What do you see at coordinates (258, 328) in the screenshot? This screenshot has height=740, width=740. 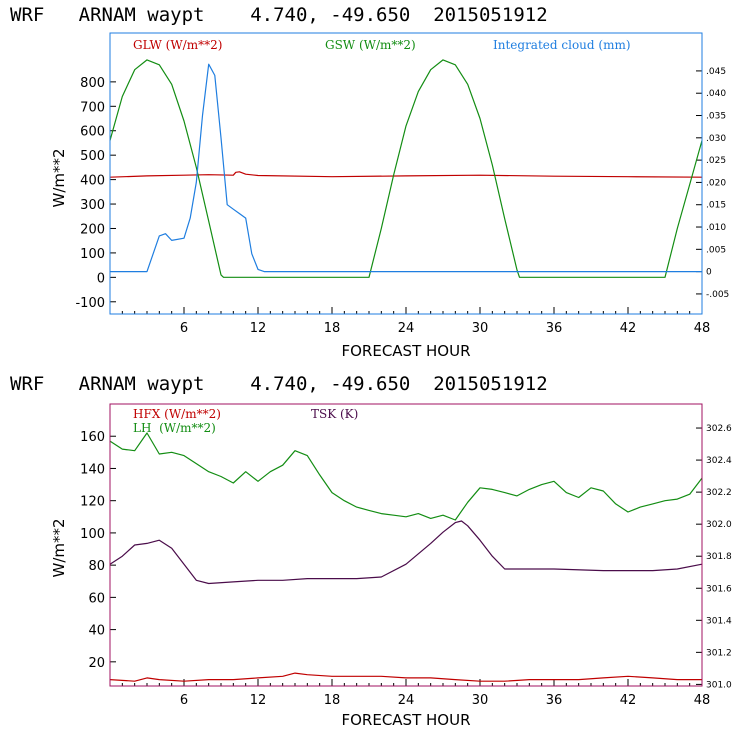 I see `top-x-tick-label: 12` at bounding box center [258, 328].